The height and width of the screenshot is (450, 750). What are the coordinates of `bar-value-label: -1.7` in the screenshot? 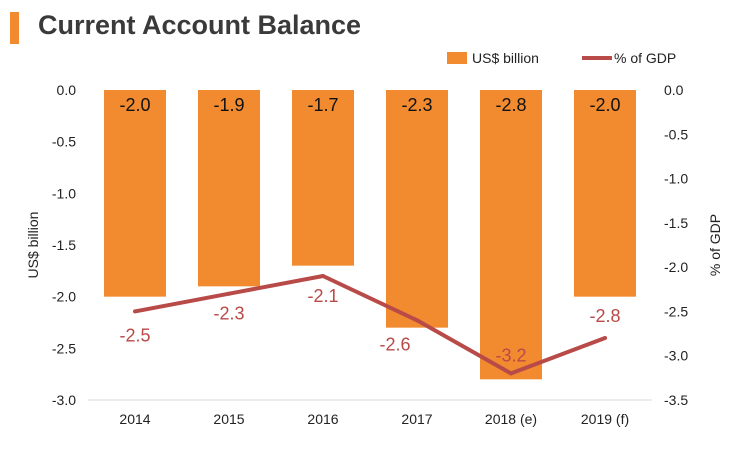 It's located at (322, 105).